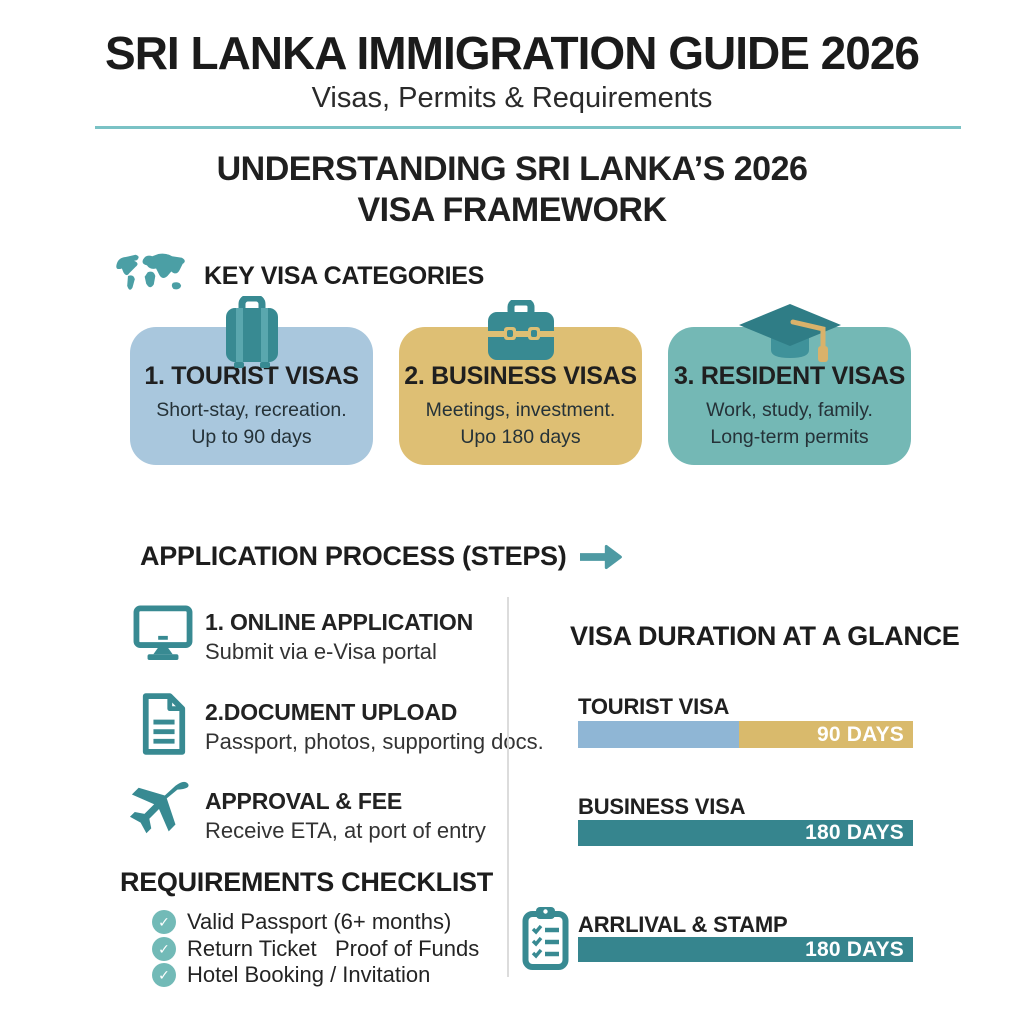 The width and height of the screenshot is (1024, 1024). What do you see at coordinates (860, 734) in the screenshot?
I see `duration-value-tourist: 90 DAYS` at bounding box center [860, 734].